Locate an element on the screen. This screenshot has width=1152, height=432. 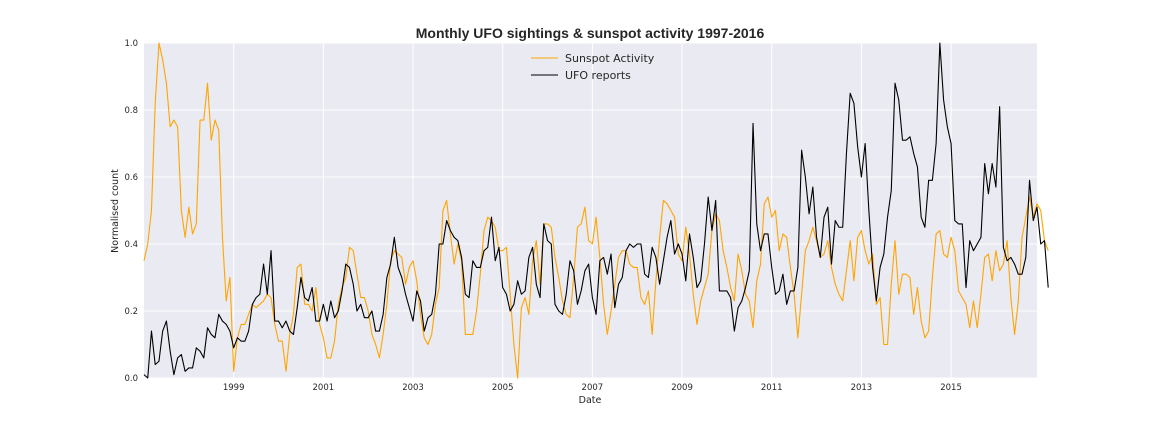
y-tick-label: 1.0 is located at coordinates (131, 44).